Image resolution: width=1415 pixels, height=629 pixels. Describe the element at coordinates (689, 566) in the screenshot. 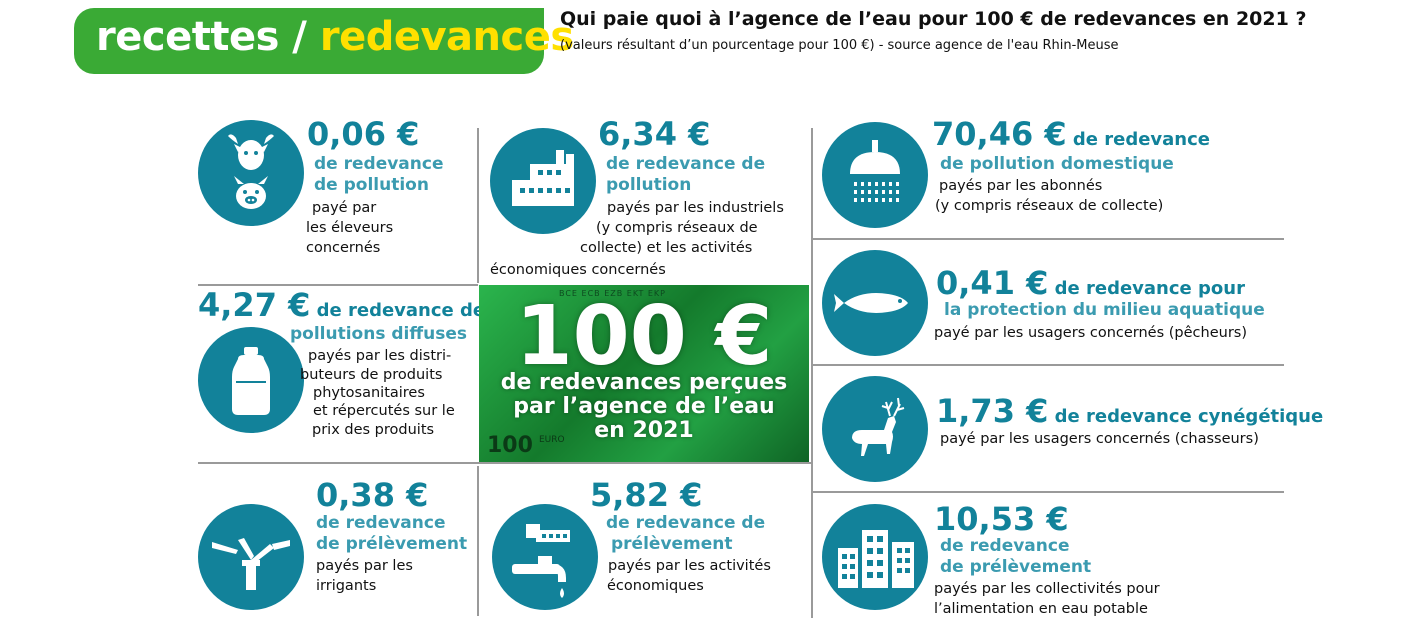

I see `who-economiques-1: payés par les activités` at that location.